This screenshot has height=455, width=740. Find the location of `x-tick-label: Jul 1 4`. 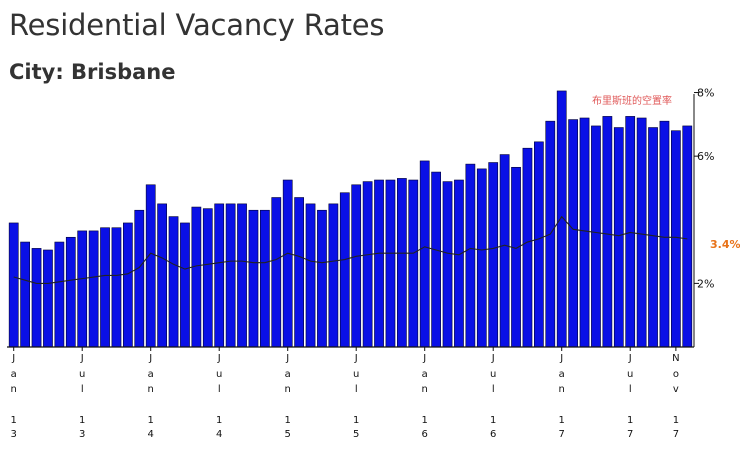

x-tick-label: Jul 1 4 is located at coordinates (219, 396).